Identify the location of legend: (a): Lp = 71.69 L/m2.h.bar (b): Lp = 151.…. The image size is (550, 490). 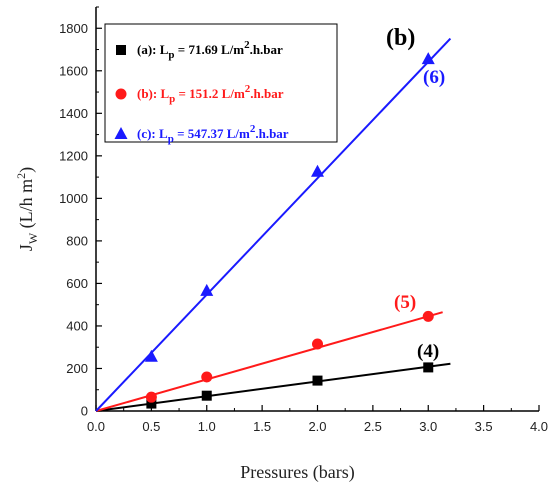
(221, 84).